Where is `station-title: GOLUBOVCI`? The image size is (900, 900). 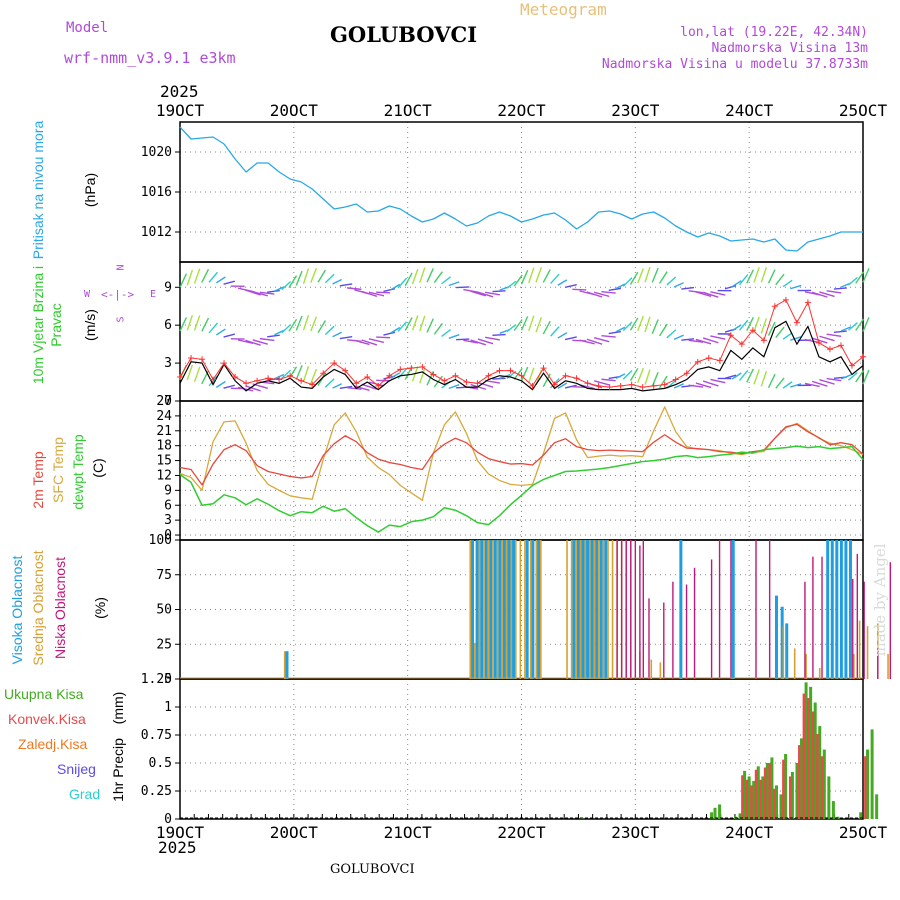
station-title: GOLUBOVCI is located at coordinates (404, 34).